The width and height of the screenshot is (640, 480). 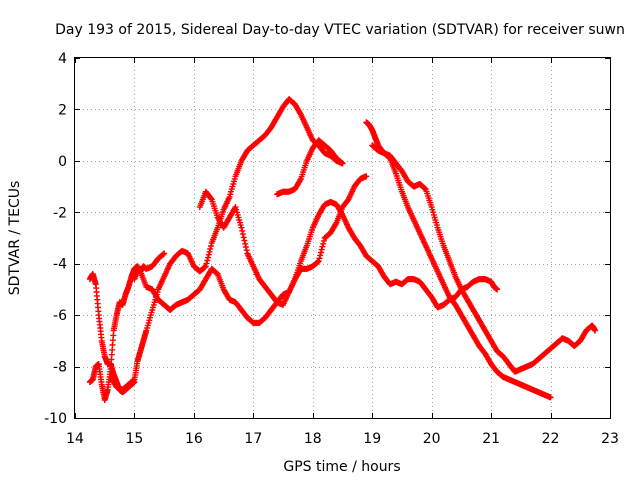 I want to click on series-arc-b, so click(x=127, y=326).